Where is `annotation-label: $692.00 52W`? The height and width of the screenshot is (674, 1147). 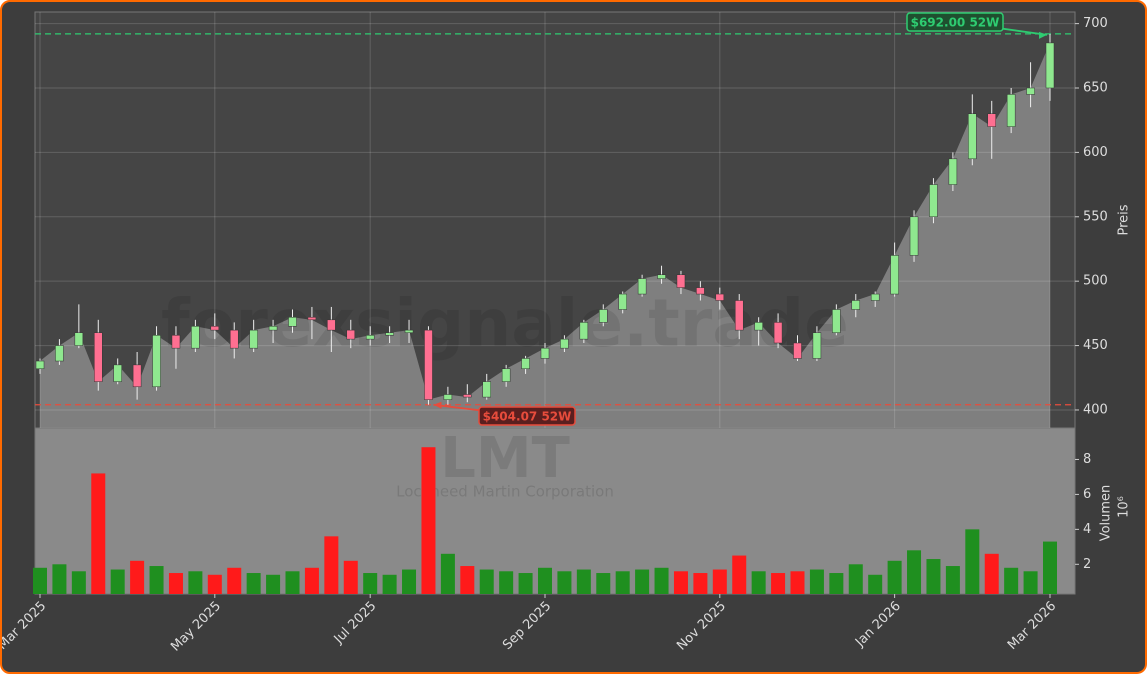
annotation-label: $692.00 52W is located at coordinates (955, 23).